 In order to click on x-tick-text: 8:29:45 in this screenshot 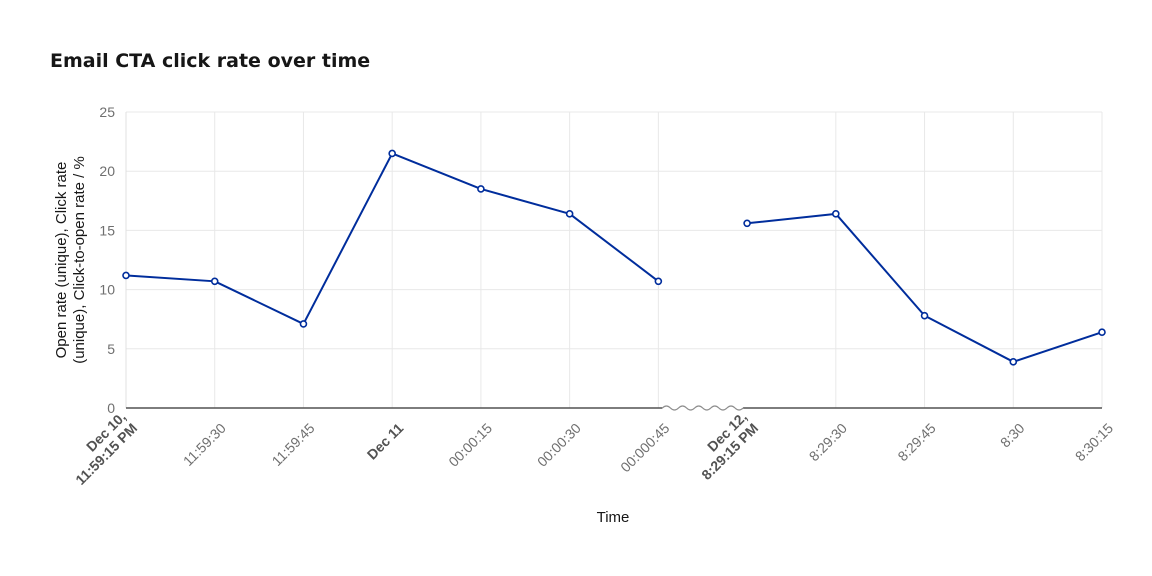, I will do `click(916, 442)`.